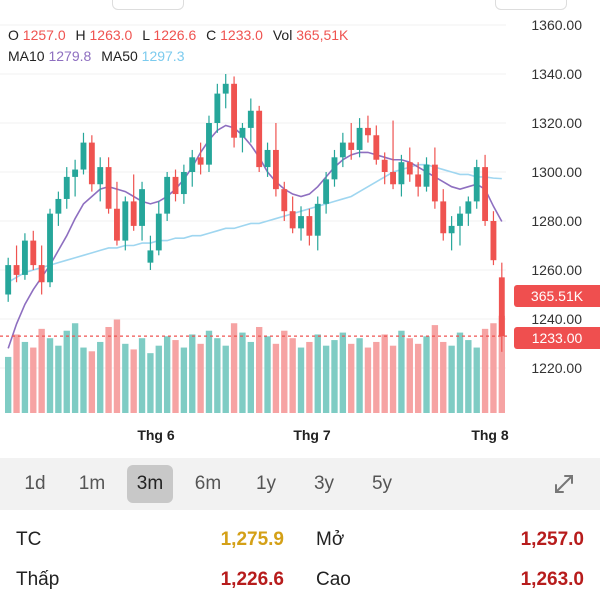  I want to click on close-label: C, so click(211, 35).